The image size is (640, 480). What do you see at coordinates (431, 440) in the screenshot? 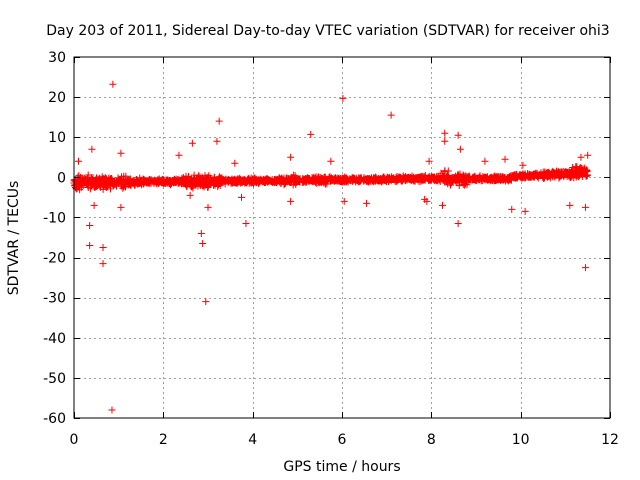
I see `x-tick-label: 8` at bounding box center [431, 440].